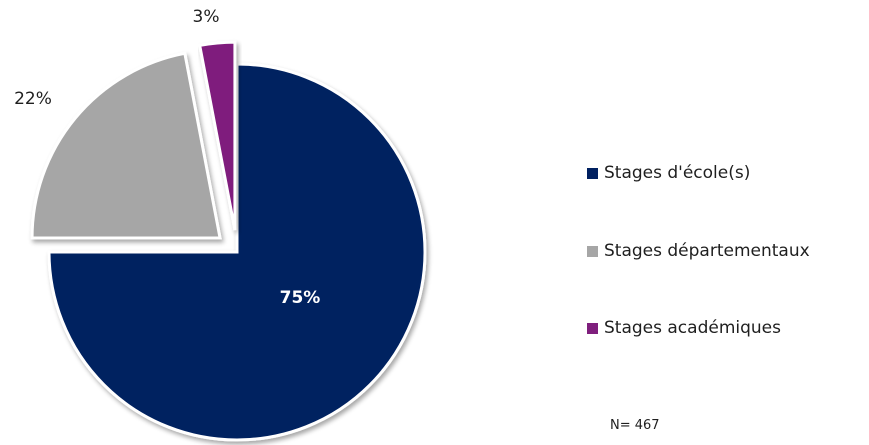 This screenshot has height=445, width=869. What do you see at coordinates (33, 99) in the screenshot?
I see `data-label-departementaux: 22%` at bounding box center [33, 99].